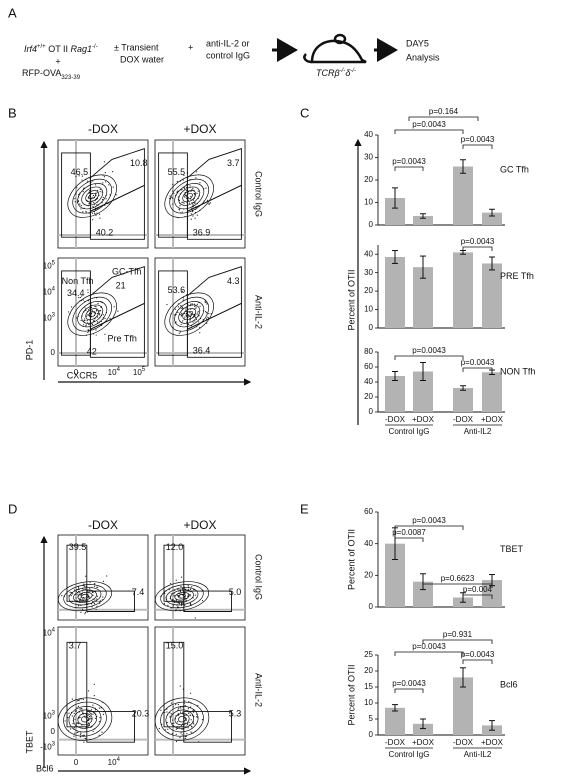 The width and height of the screenshot is (562, 777). What do you see at coordinates (114, 372) in the screenshot?
I see `x-tick-label: 104` at bounding box center [114, 372].